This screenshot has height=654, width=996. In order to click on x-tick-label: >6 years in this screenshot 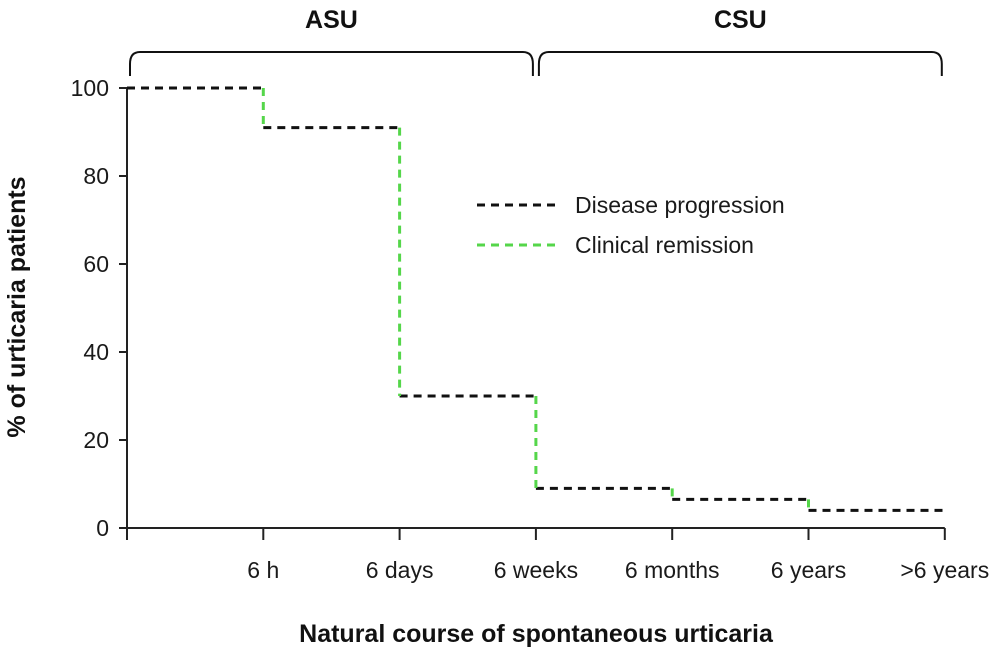, I will do `click(944, 570)`.